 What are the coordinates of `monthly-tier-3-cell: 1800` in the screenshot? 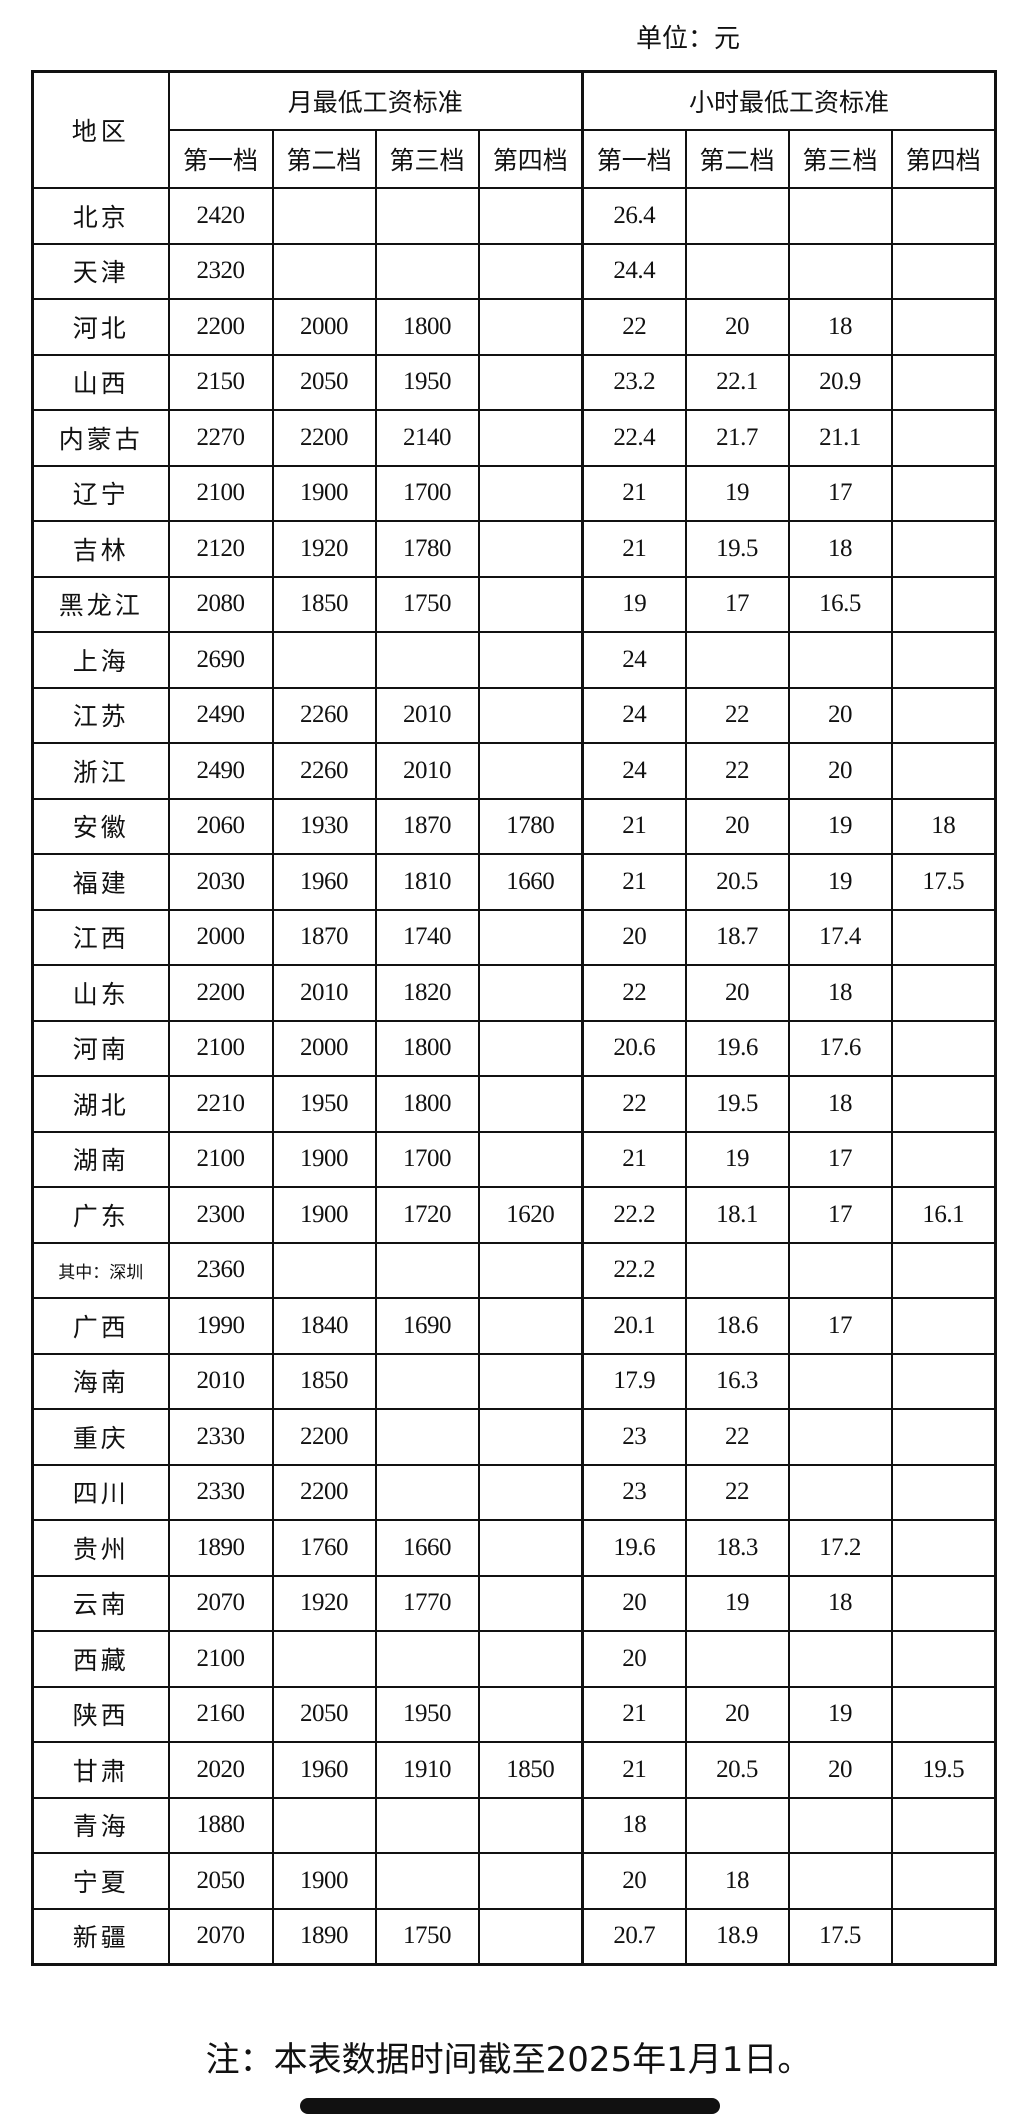 It's located at (427, 1048).